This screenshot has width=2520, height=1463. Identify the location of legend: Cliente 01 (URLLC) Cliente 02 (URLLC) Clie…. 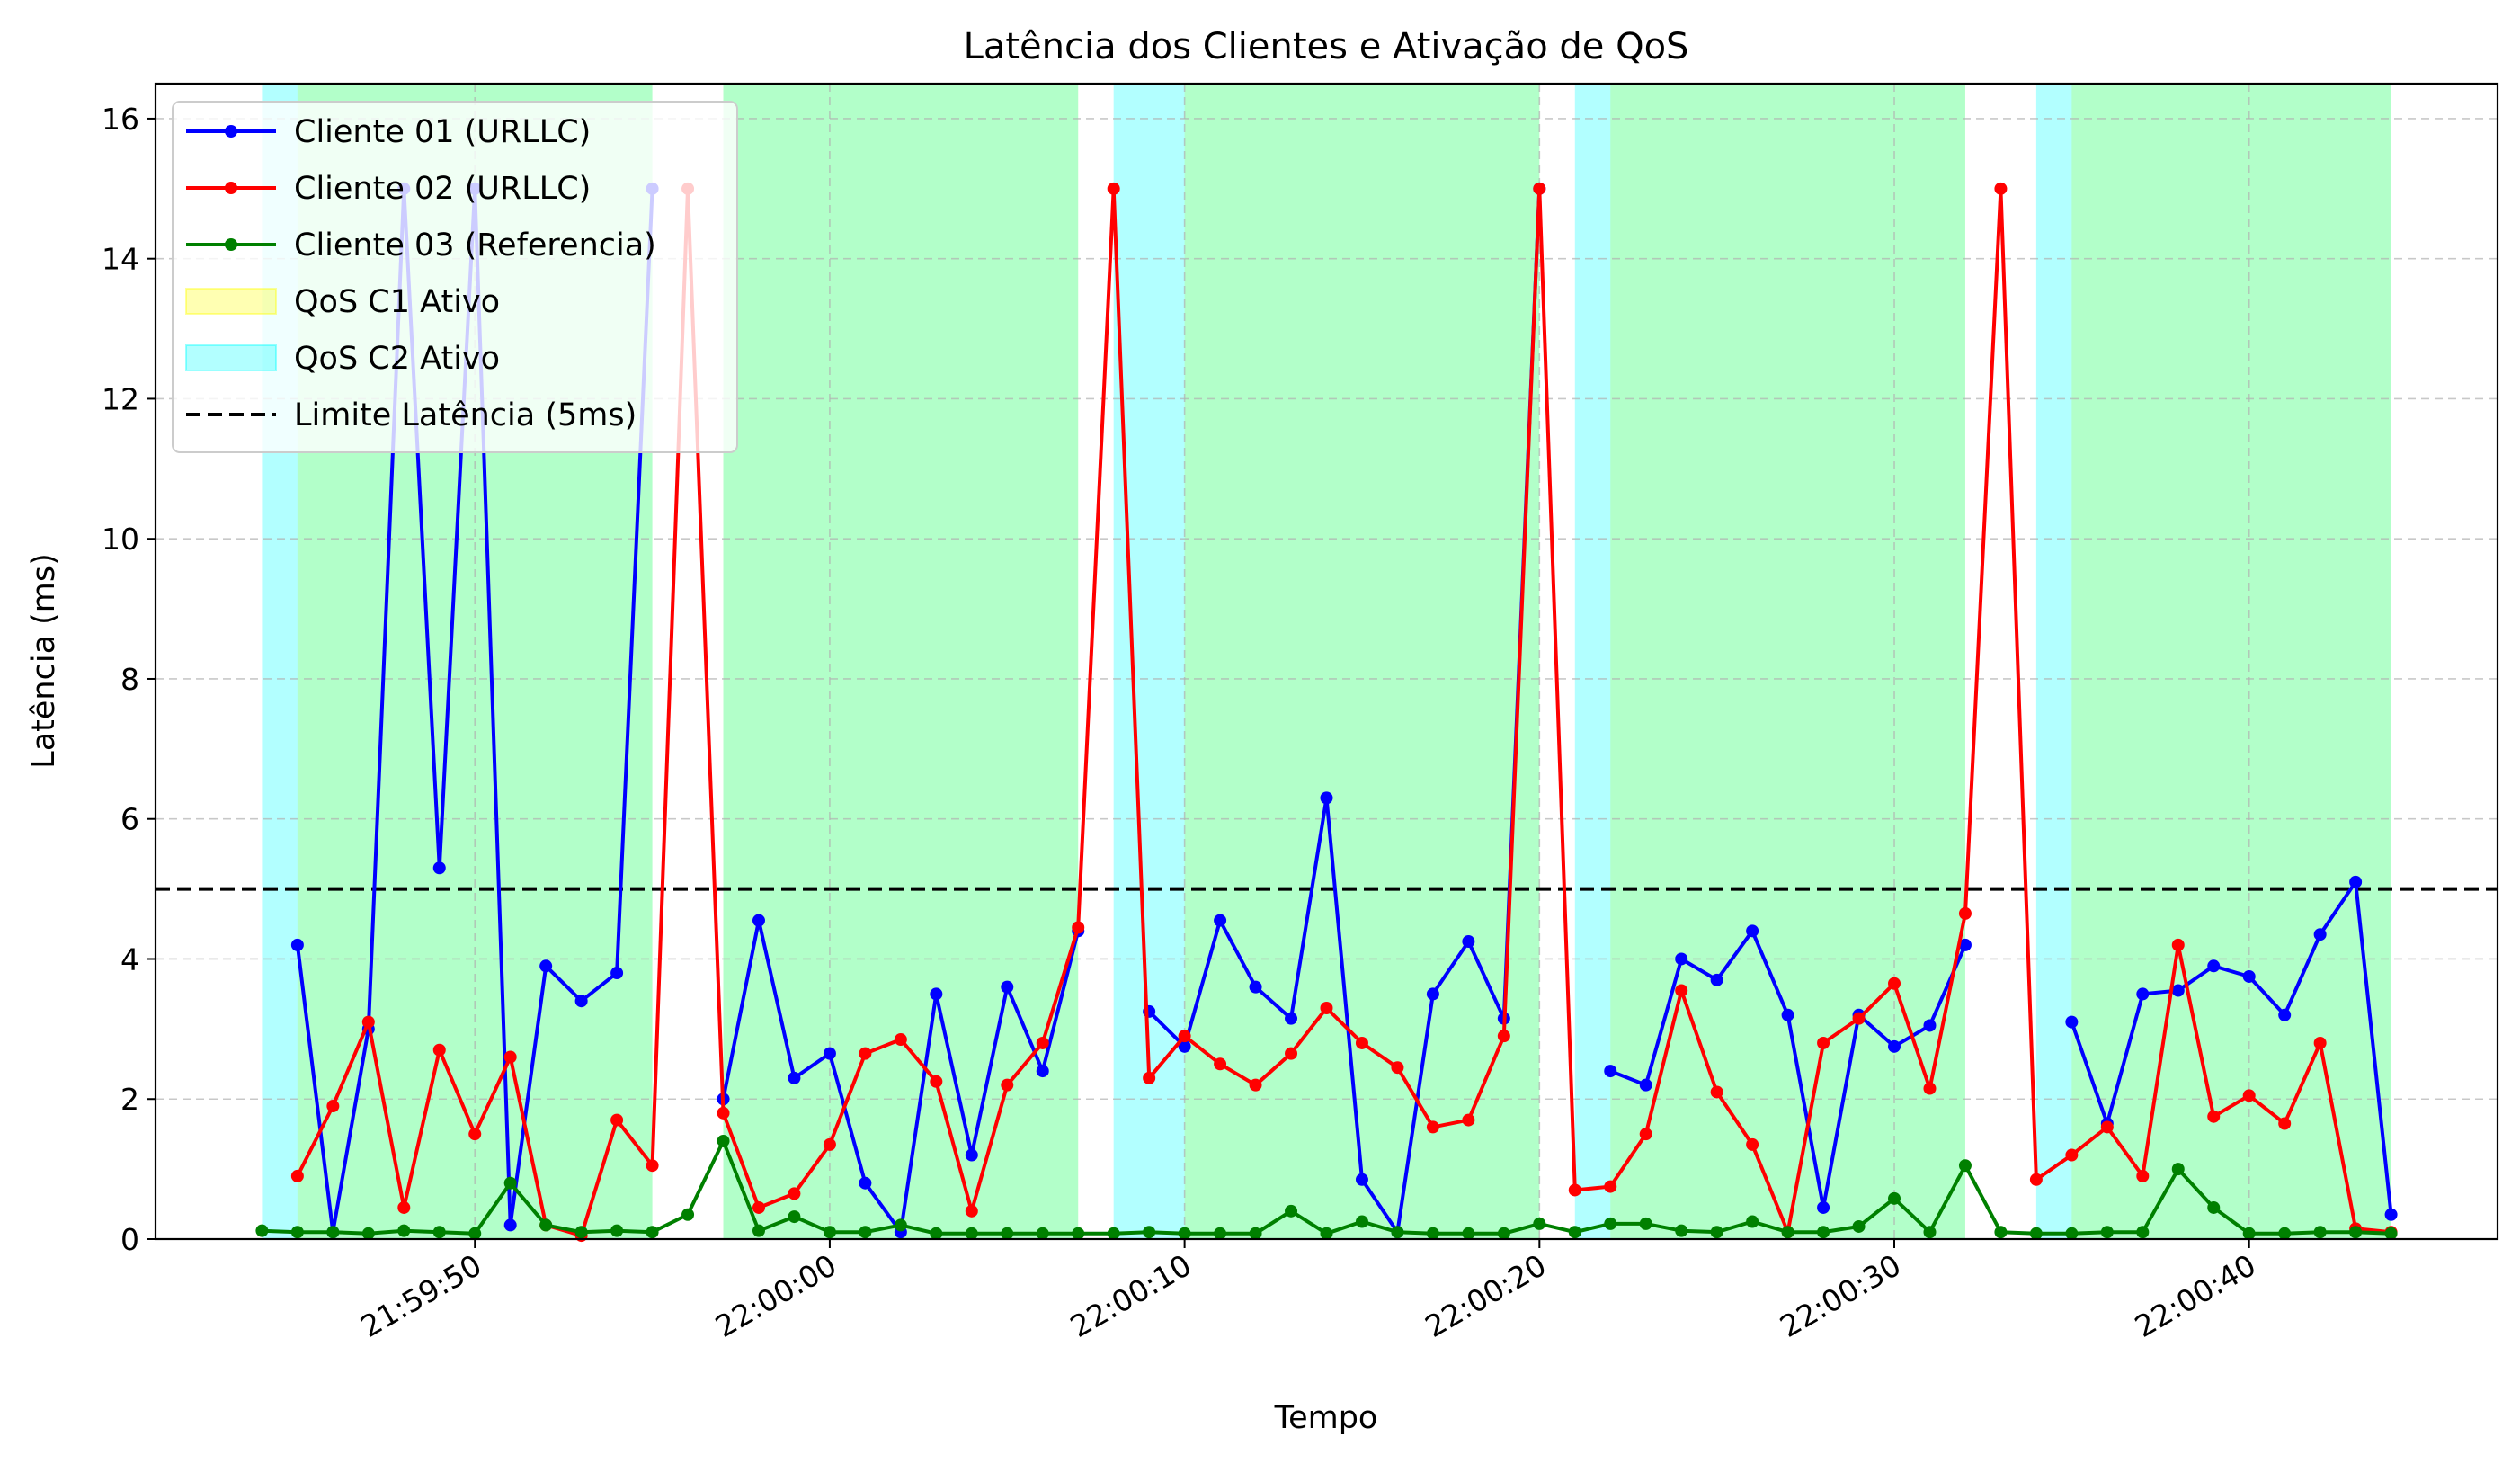
(455, 277).